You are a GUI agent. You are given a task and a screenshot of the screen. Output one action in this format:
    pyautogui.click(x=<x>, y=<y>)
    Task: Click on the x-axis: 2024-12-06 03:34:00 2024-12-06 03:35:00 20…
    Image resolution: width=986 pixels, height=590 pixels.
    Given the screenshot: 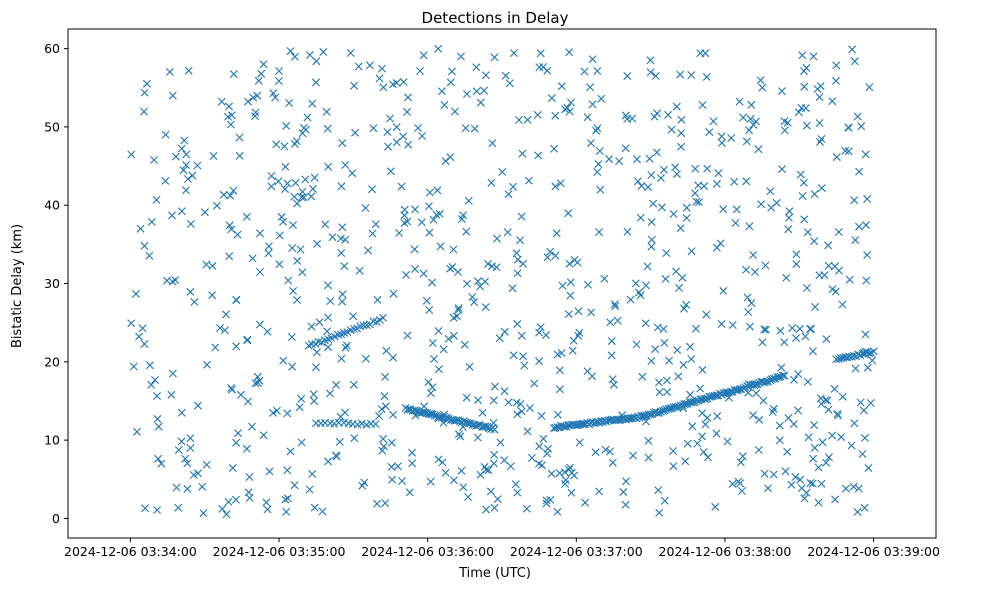 What is the action you would take?
    pyautogui.click(x=502, y=548)
    